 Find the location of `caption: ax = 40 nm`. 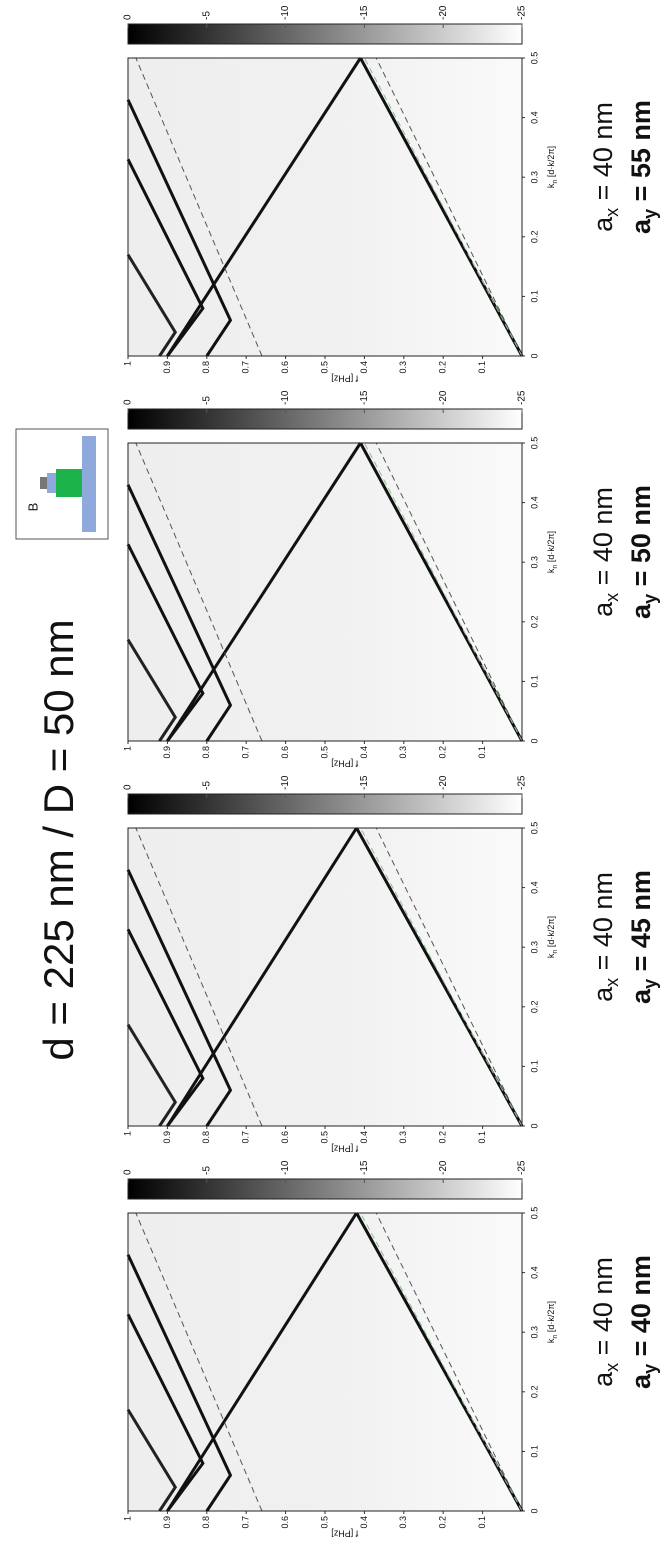

caption: ax = 40 nm is located at coordinates (605, 167).